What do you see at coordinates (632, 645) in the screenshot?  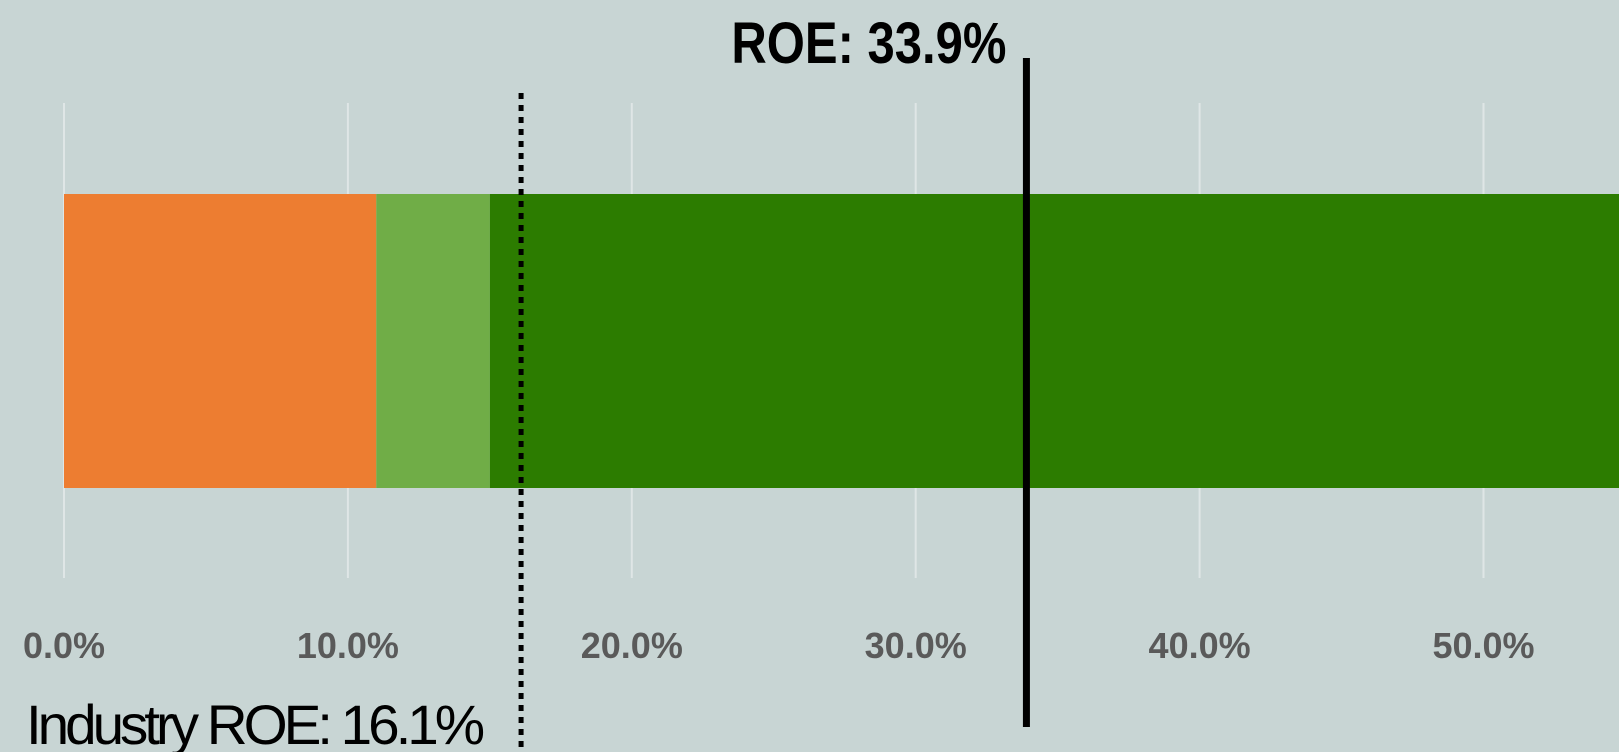 I see `x-tick-label: 20.0%` at bounding box center [632, 645].